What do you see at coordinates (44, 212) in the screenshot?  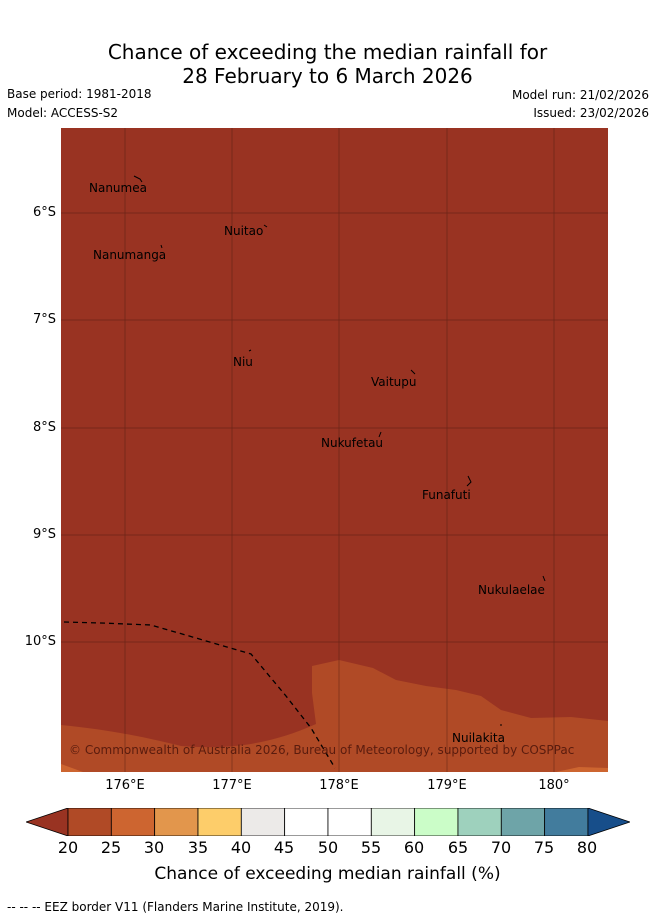 I see `lat-label-6s: 6°S` at bounding box center [44, 212].